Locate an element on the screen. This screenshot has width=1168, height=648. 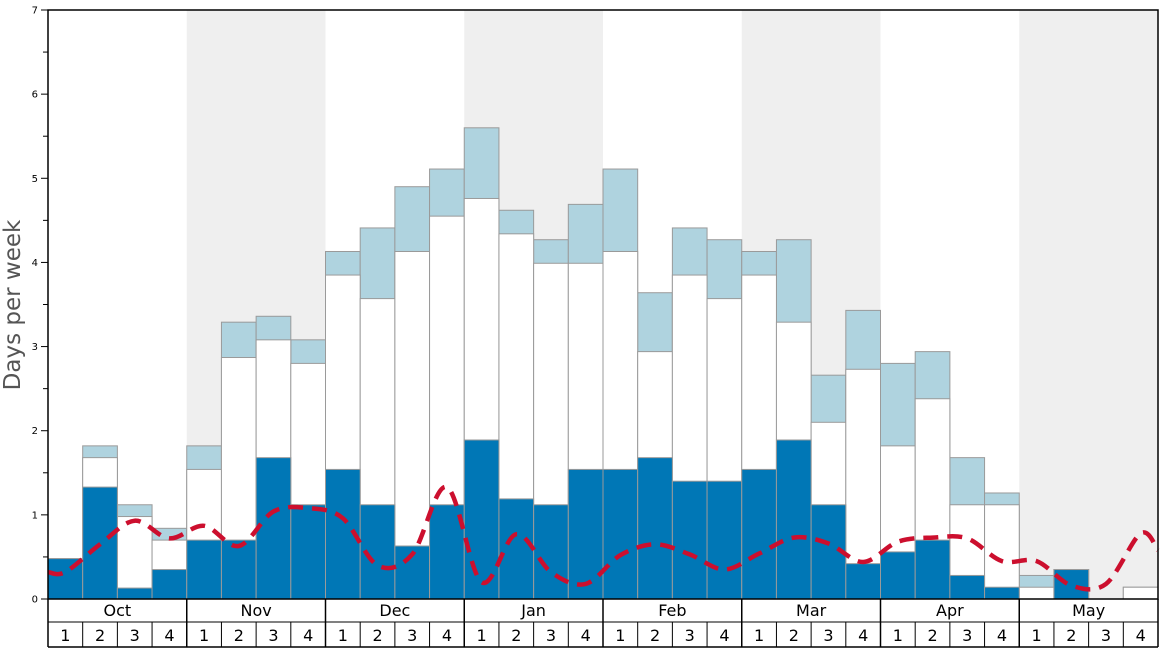
month-label-jan: Jan is located at coordinates (533, 610).